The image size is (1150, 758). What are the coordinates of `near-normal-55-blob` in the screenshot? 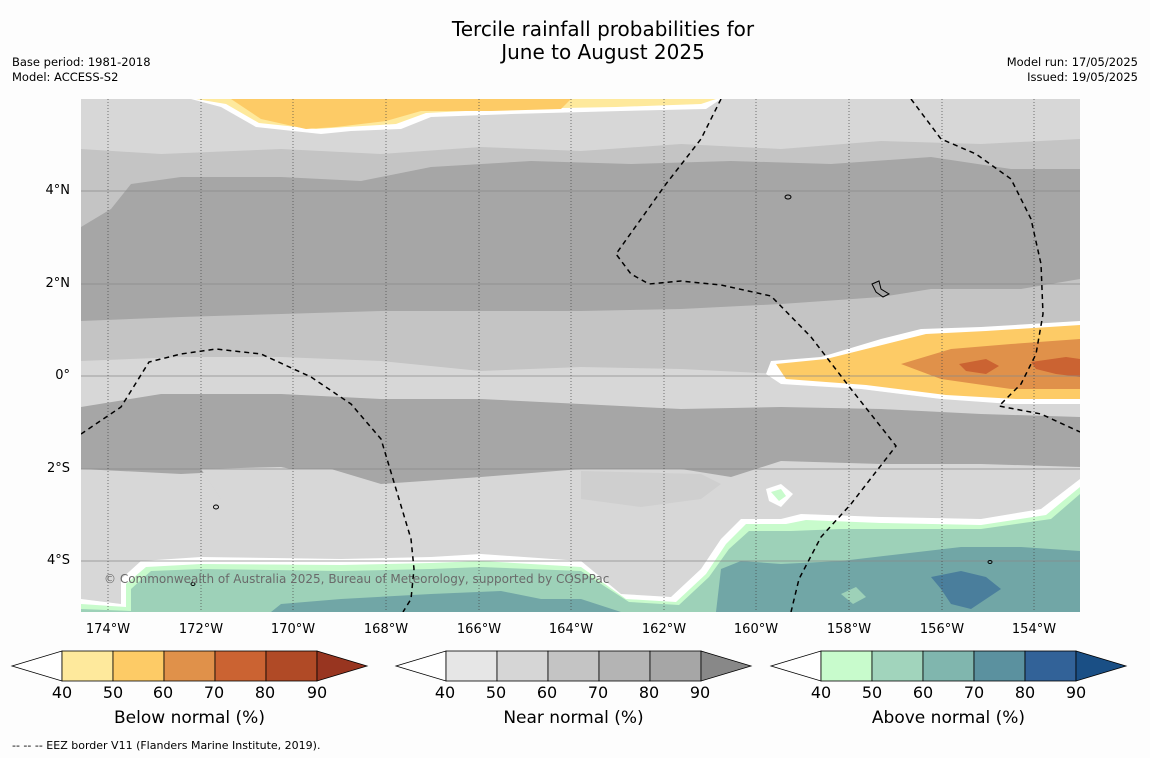 It's located at (651, 489).